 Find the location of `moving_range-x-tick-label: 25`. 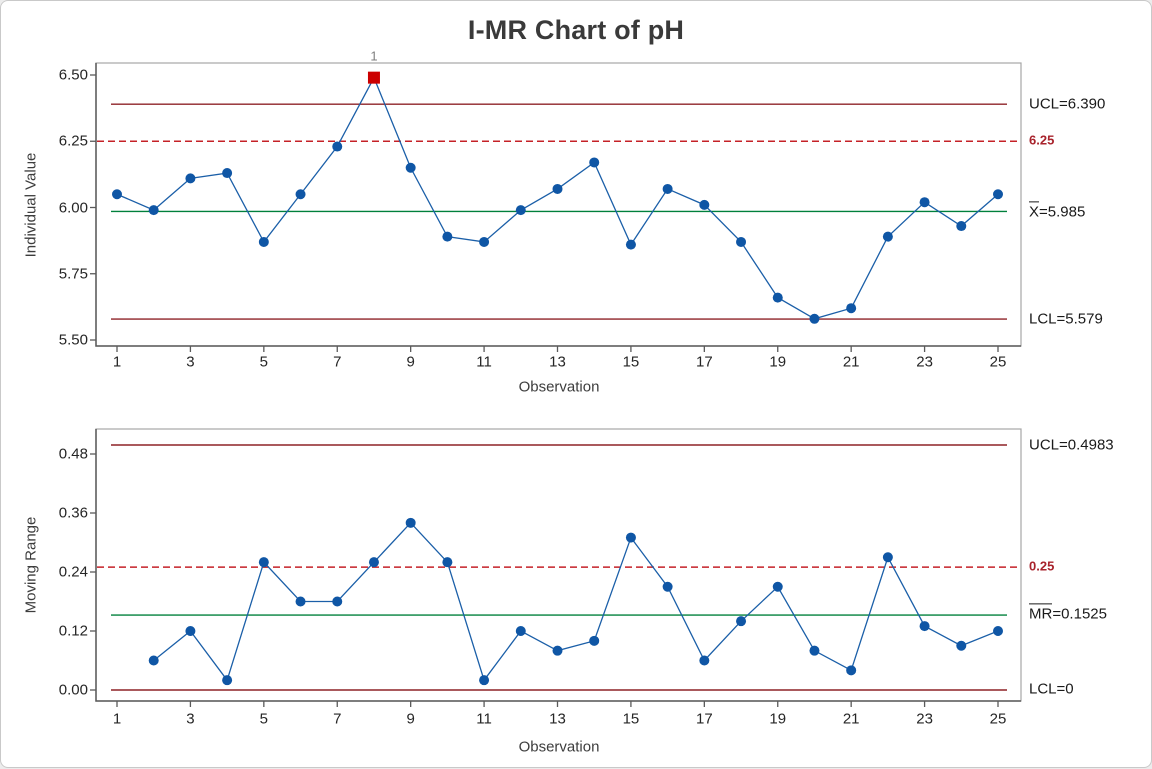

moving_range-x-tick-label: 25 is located at coordinates (998, 719).